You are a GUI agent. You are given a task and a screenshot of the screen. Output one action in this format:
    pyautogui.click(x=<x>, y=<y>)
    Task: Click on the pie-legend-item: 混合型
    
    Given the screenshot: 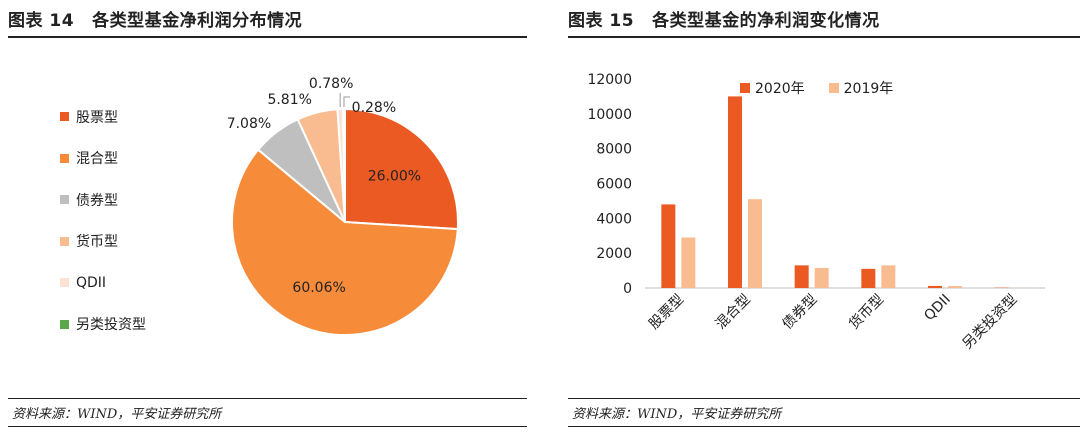 What is the action you would take?
    pyautogui.click(x=103, y=159)
    